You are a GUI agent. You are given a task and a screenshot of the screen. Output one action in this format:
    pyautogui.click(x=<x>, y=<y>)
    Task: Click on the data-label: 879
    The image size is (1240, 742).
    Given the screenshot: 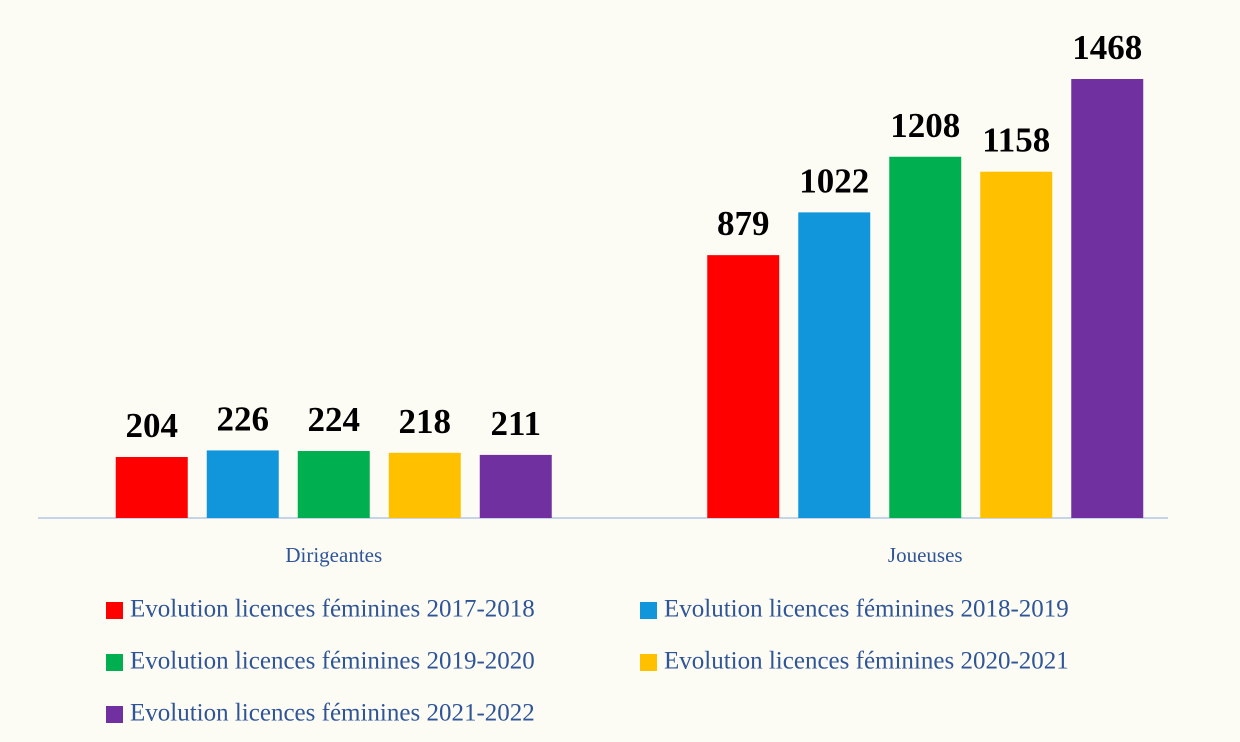 What is the action you would take?
    pyautogui.click(x=743, y=223)
    